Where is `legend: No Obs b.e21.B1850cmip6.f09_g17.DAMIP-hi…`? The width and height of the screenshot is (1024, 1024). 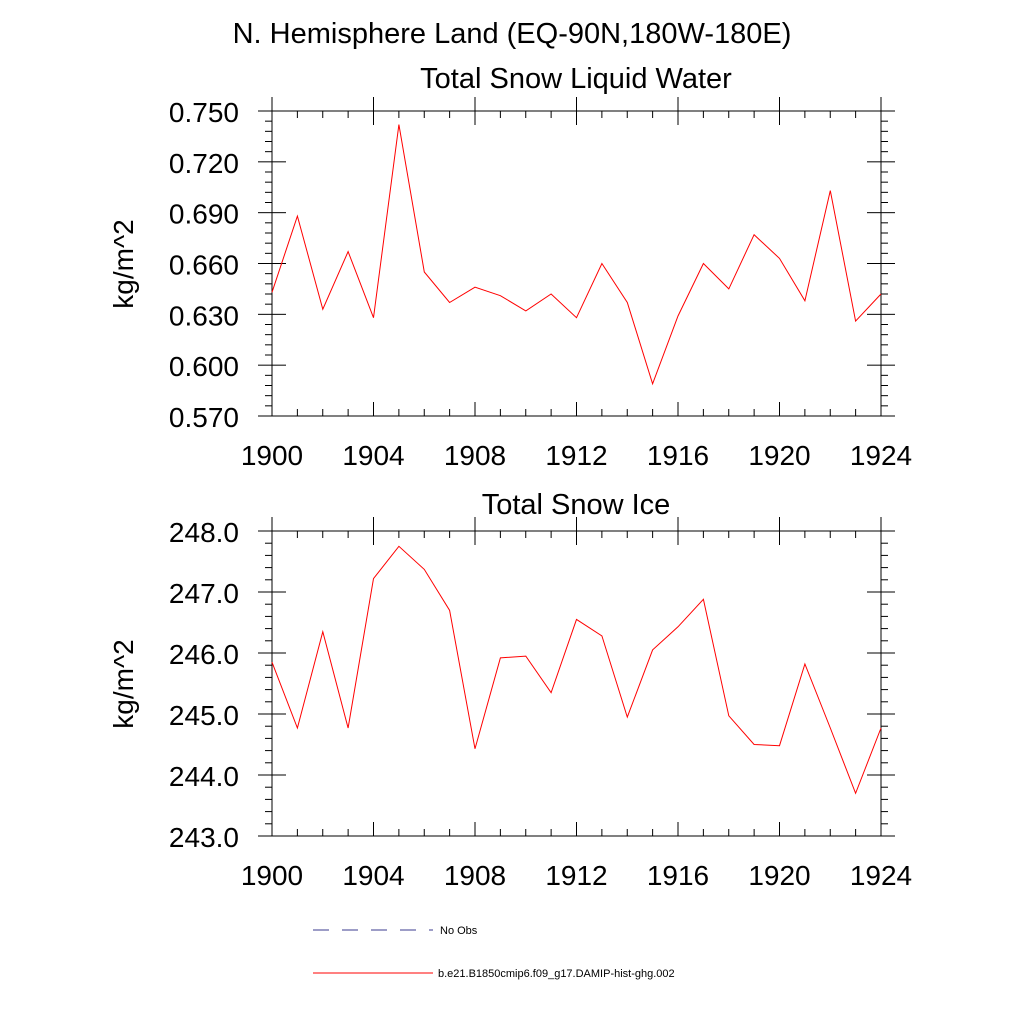
legend: No Obs b.e21.B1850cmip6.f09_g17.DAMIP-hi… is located at coordinates (494, 952).